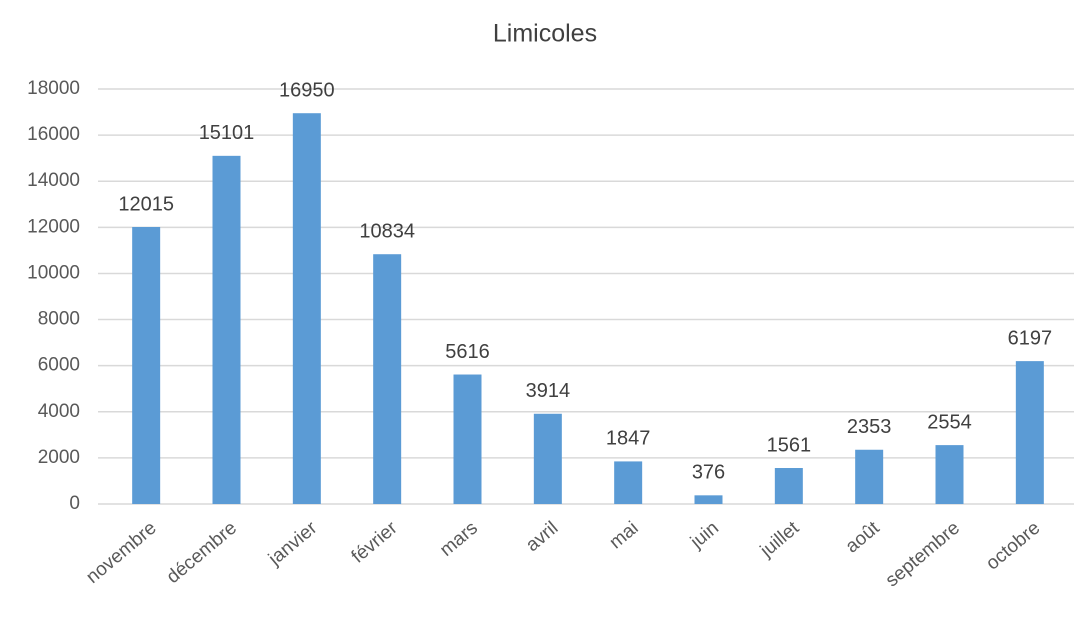 The width and height of the screenshot is (1074, 625). What do you see at coordinates (121, 553) in the screenshot?
I see `x-tick-label: novembre` at bounding box center [121, 553].